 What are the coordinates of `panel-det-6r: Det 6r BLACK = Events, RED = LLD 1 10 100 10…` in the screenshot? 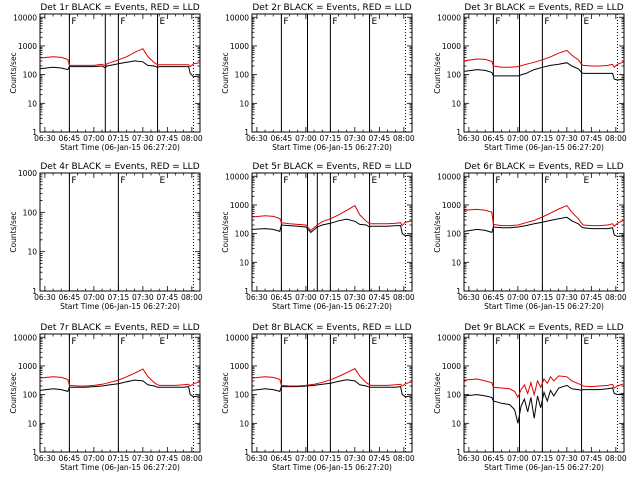 It's located at (530, 236).